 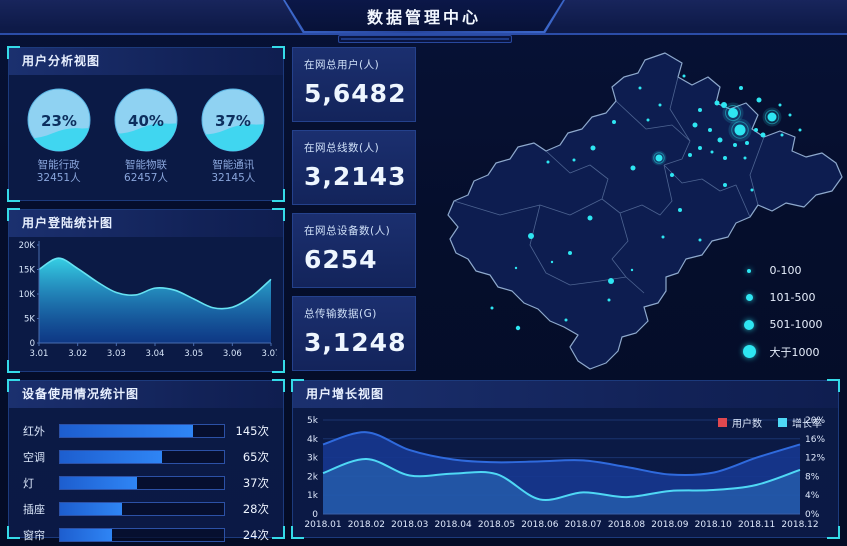 I want to click on svg-text: 3.06, so click(x=232, y=354).